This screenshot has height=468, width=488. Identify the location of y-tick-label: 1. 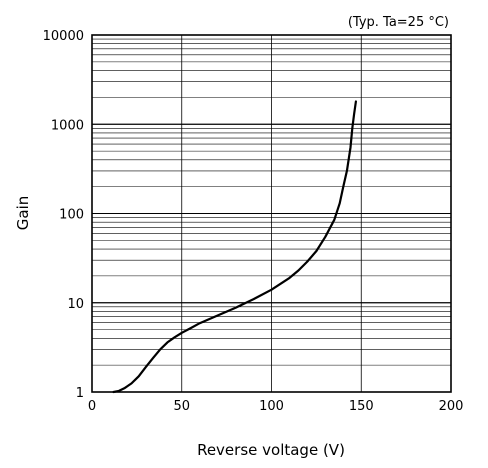
(80, 393).